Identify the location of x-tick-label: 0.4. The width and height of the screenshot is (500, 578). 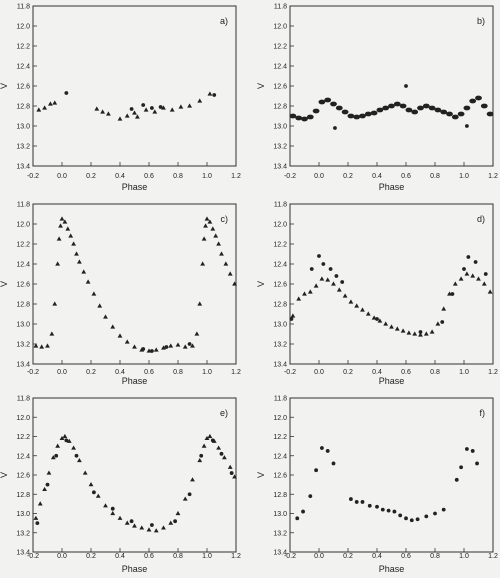
(120, 176).